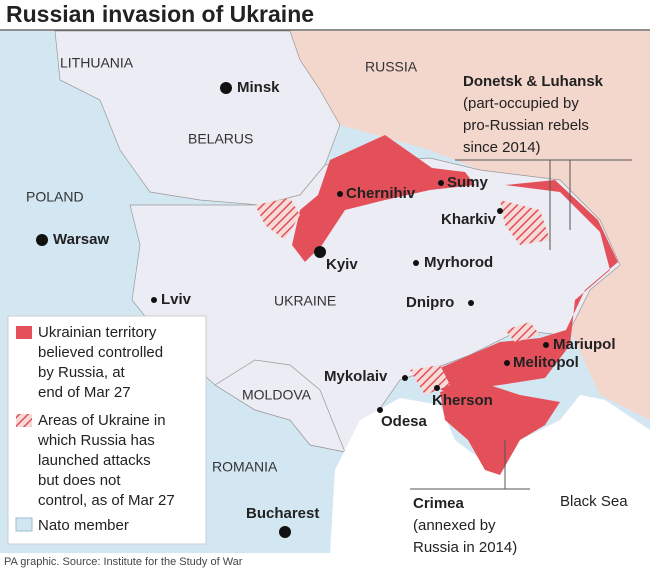 This screenshot has height=571, width=650. Describe the element at coordinates (245, 467) in the screenshot. I see `country-label: ROMANIA` at that location.